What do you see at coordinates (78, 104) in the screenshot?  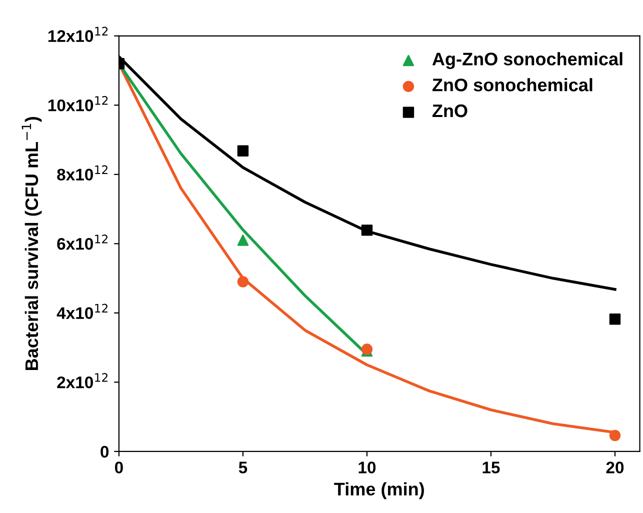 I see `y-tick-label: 10x10$^{12}$` at bounding box center [78, 104].